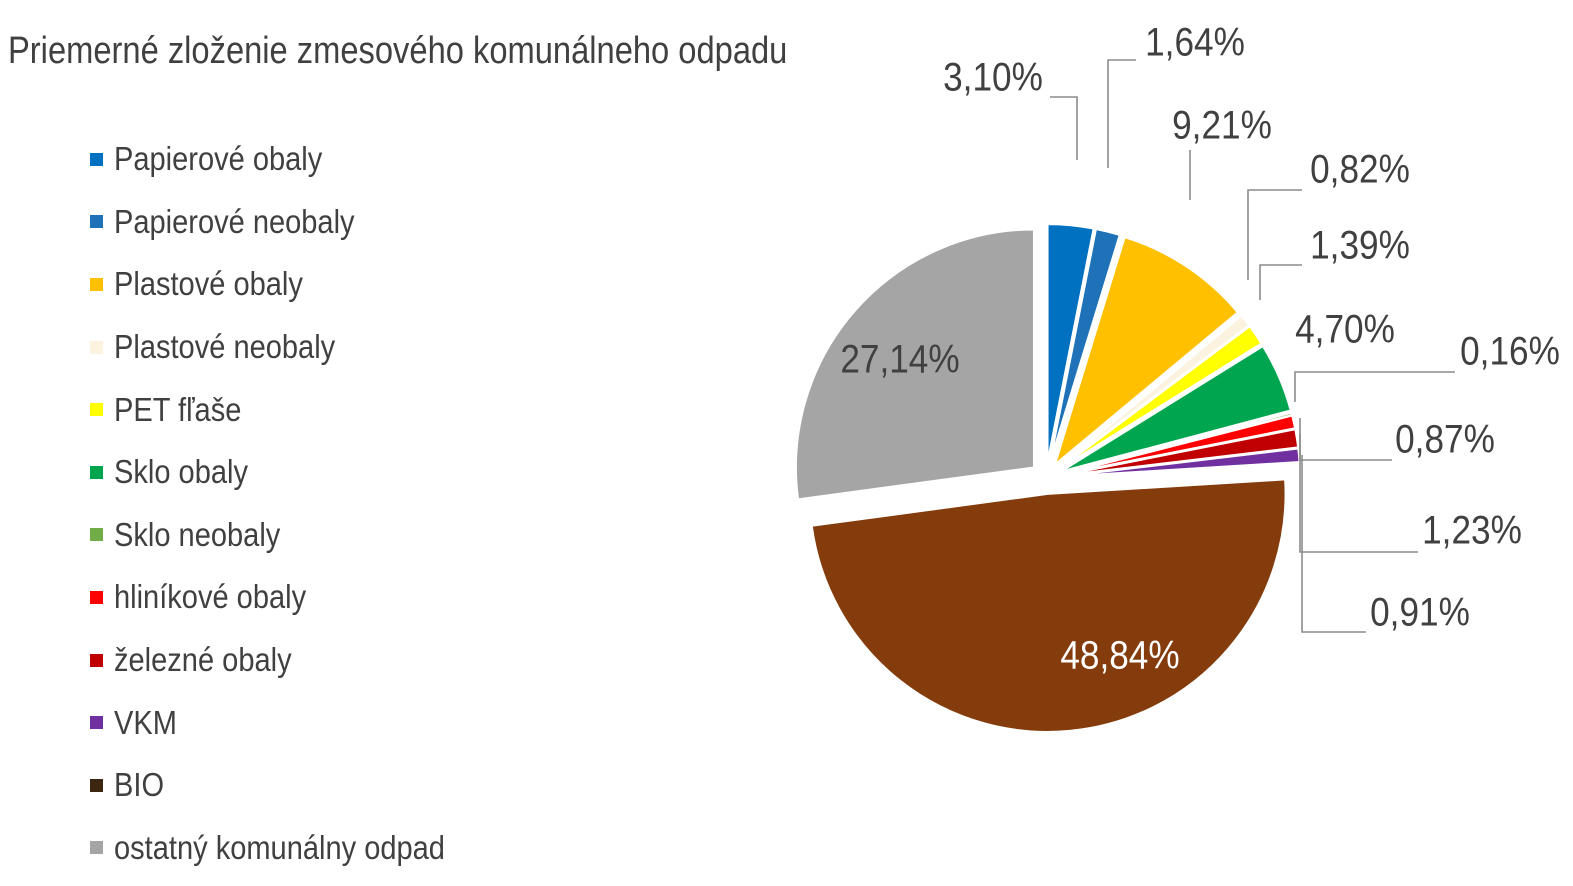 Image resolution: width=1573 pixels, height=886 pixels. Describe the element at coordinates (181, 472) in the screenshot. I see `legend-label: Sklo obaly` at that location.